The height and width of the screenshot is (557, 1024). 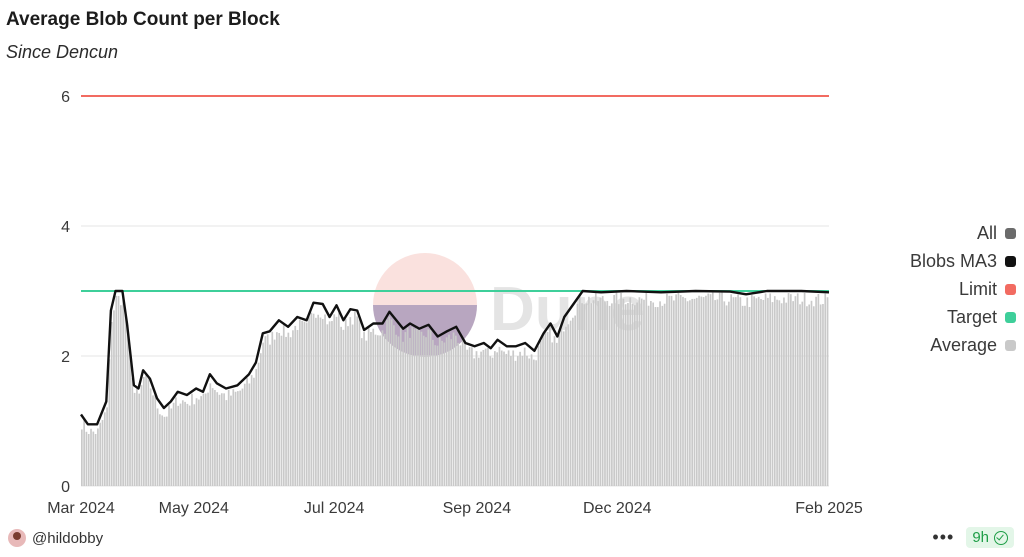 I want to click on more-options-button: •••, so click(x=943, y=537).